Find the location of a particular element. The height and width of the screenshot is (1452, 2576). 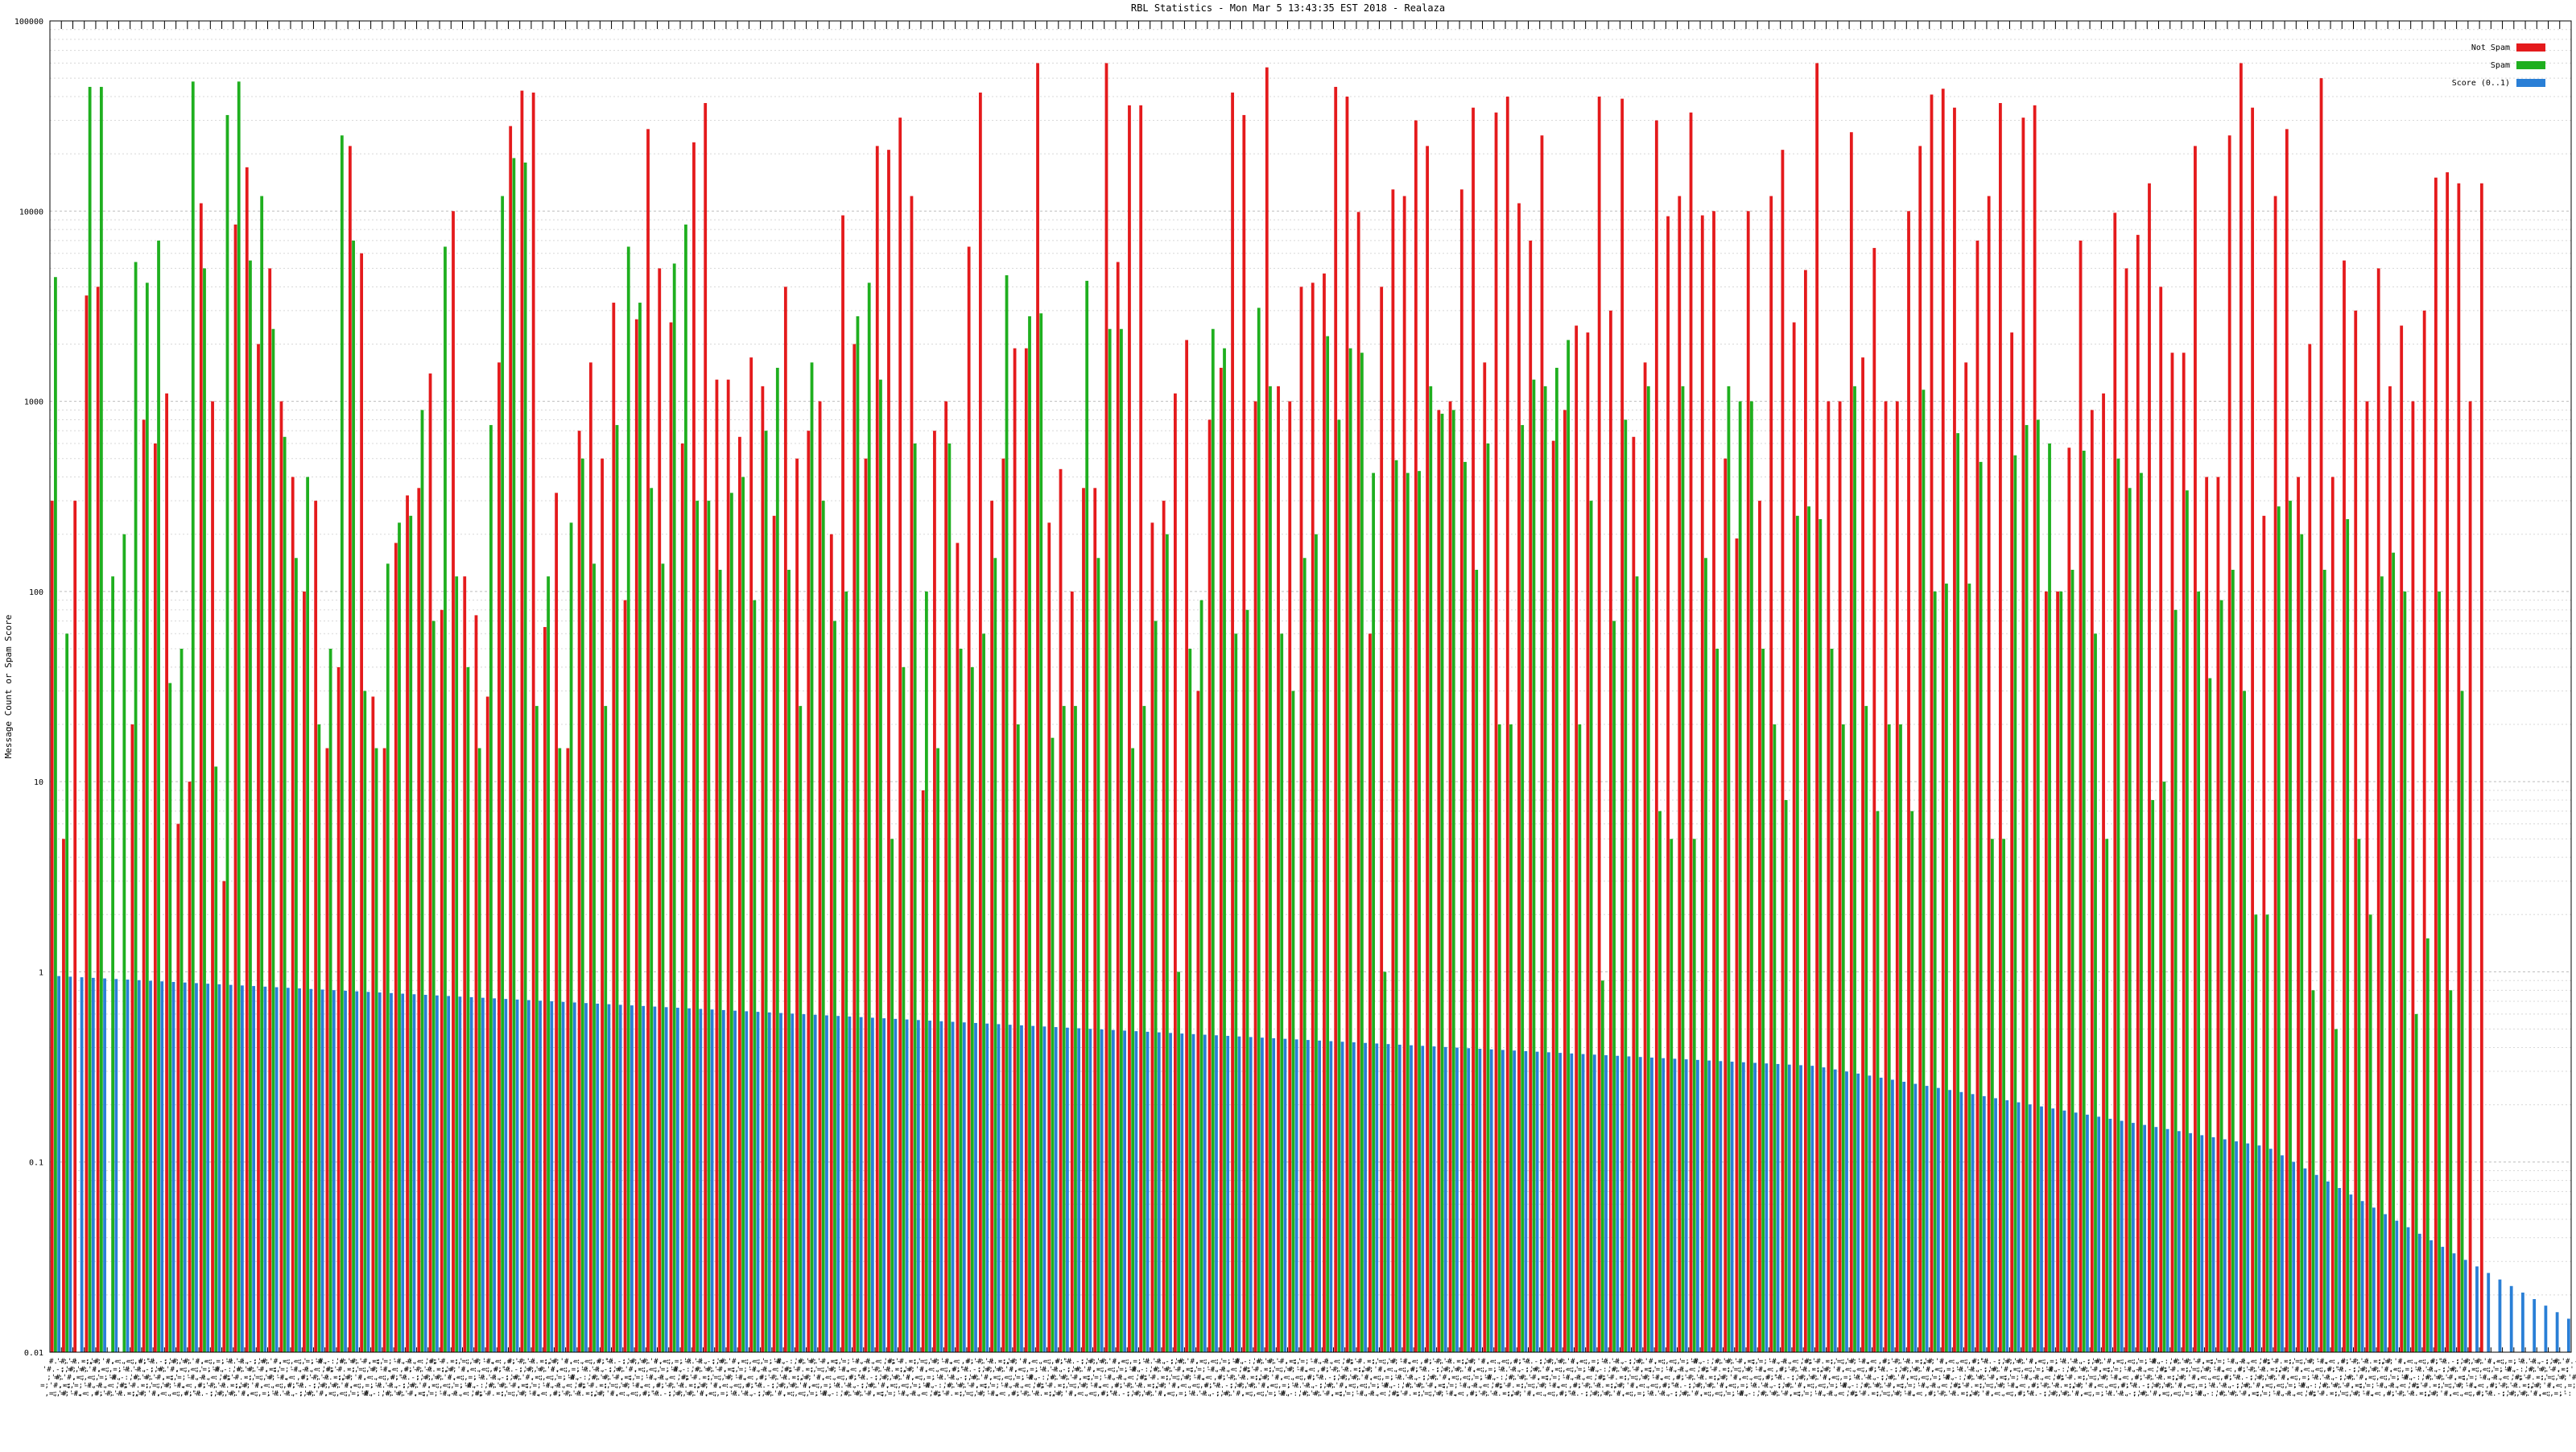

x-category-label: ,=;'# is located at coordinates (1179, 1378).